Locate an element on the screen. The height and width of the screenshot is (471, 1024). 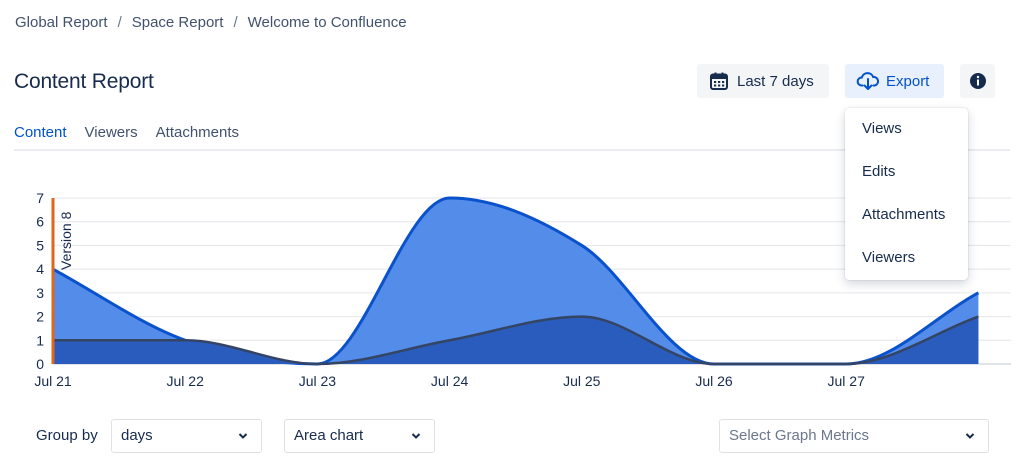
breadcrumb-global-report: Global Report is located at coordinates (61, 22).